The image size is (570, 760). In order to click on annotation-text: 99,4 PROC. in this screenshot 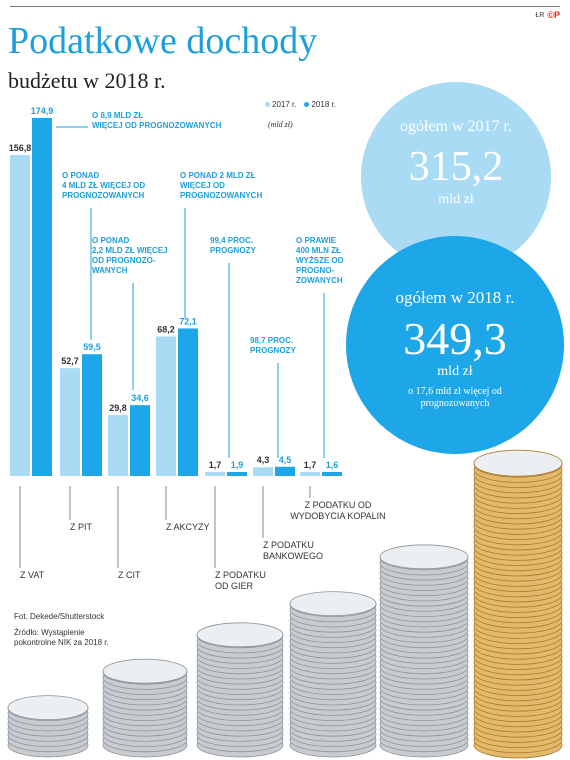, I will do `click(231, 240)`.